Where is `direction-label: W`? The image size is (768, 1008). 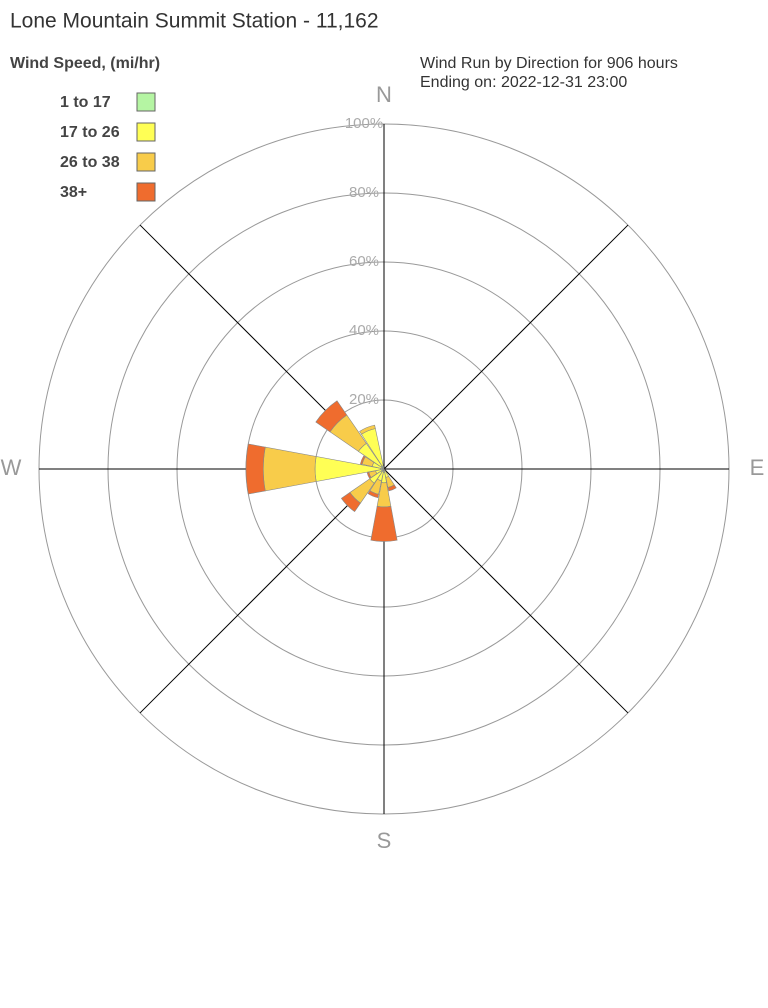 direction-label: W is located at coordinates (11, 467).